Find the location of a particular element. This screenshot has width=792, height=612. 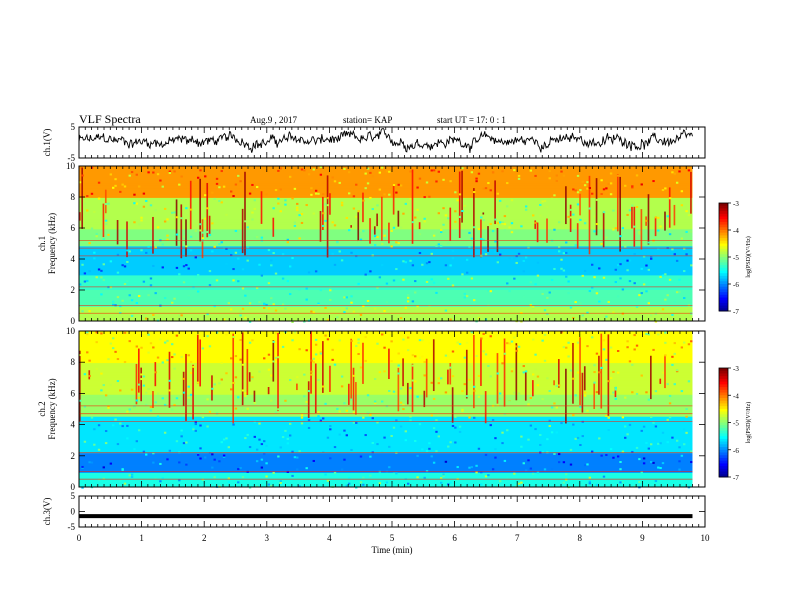

y-tick-label: 0 is located at coordinates (73, 321).